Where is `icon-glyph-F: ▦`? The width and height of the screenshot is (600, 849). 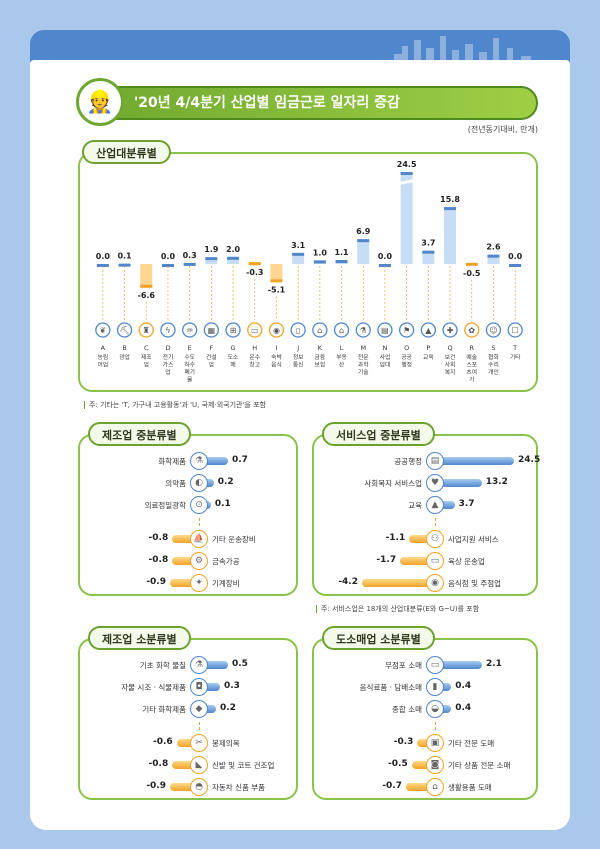 icon-glyph-F: ▦ is located at coordinates (212, 330).